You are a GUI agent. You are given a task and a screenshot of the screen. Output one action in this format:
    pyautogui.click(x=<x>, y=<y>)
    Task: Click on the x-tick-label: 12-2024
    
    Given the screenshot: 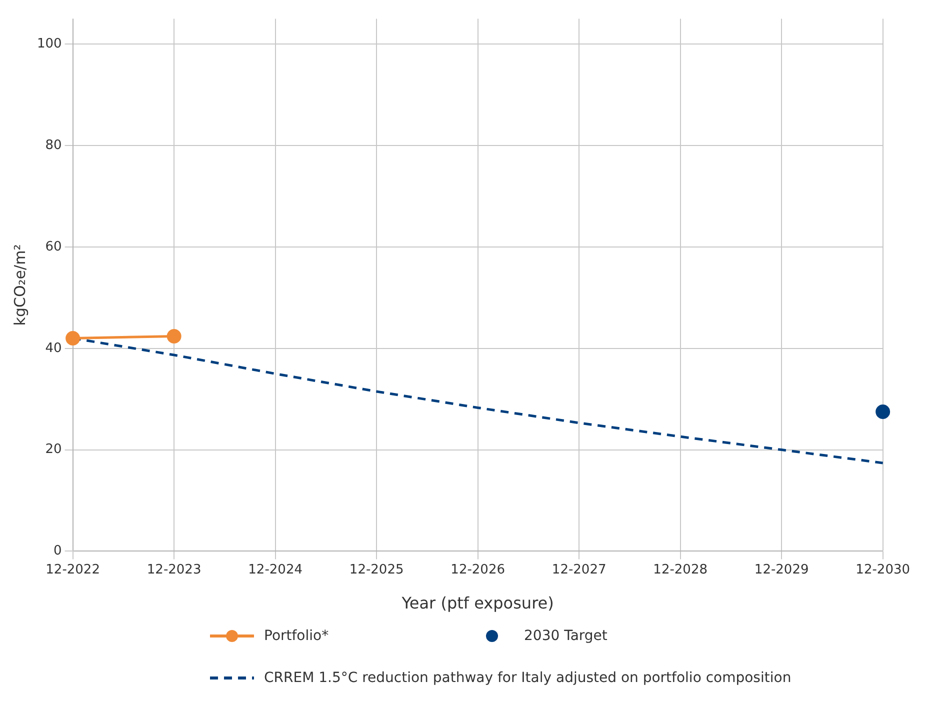 What is the action you would take?
    pyautogui.click(x=275, y=570)
    